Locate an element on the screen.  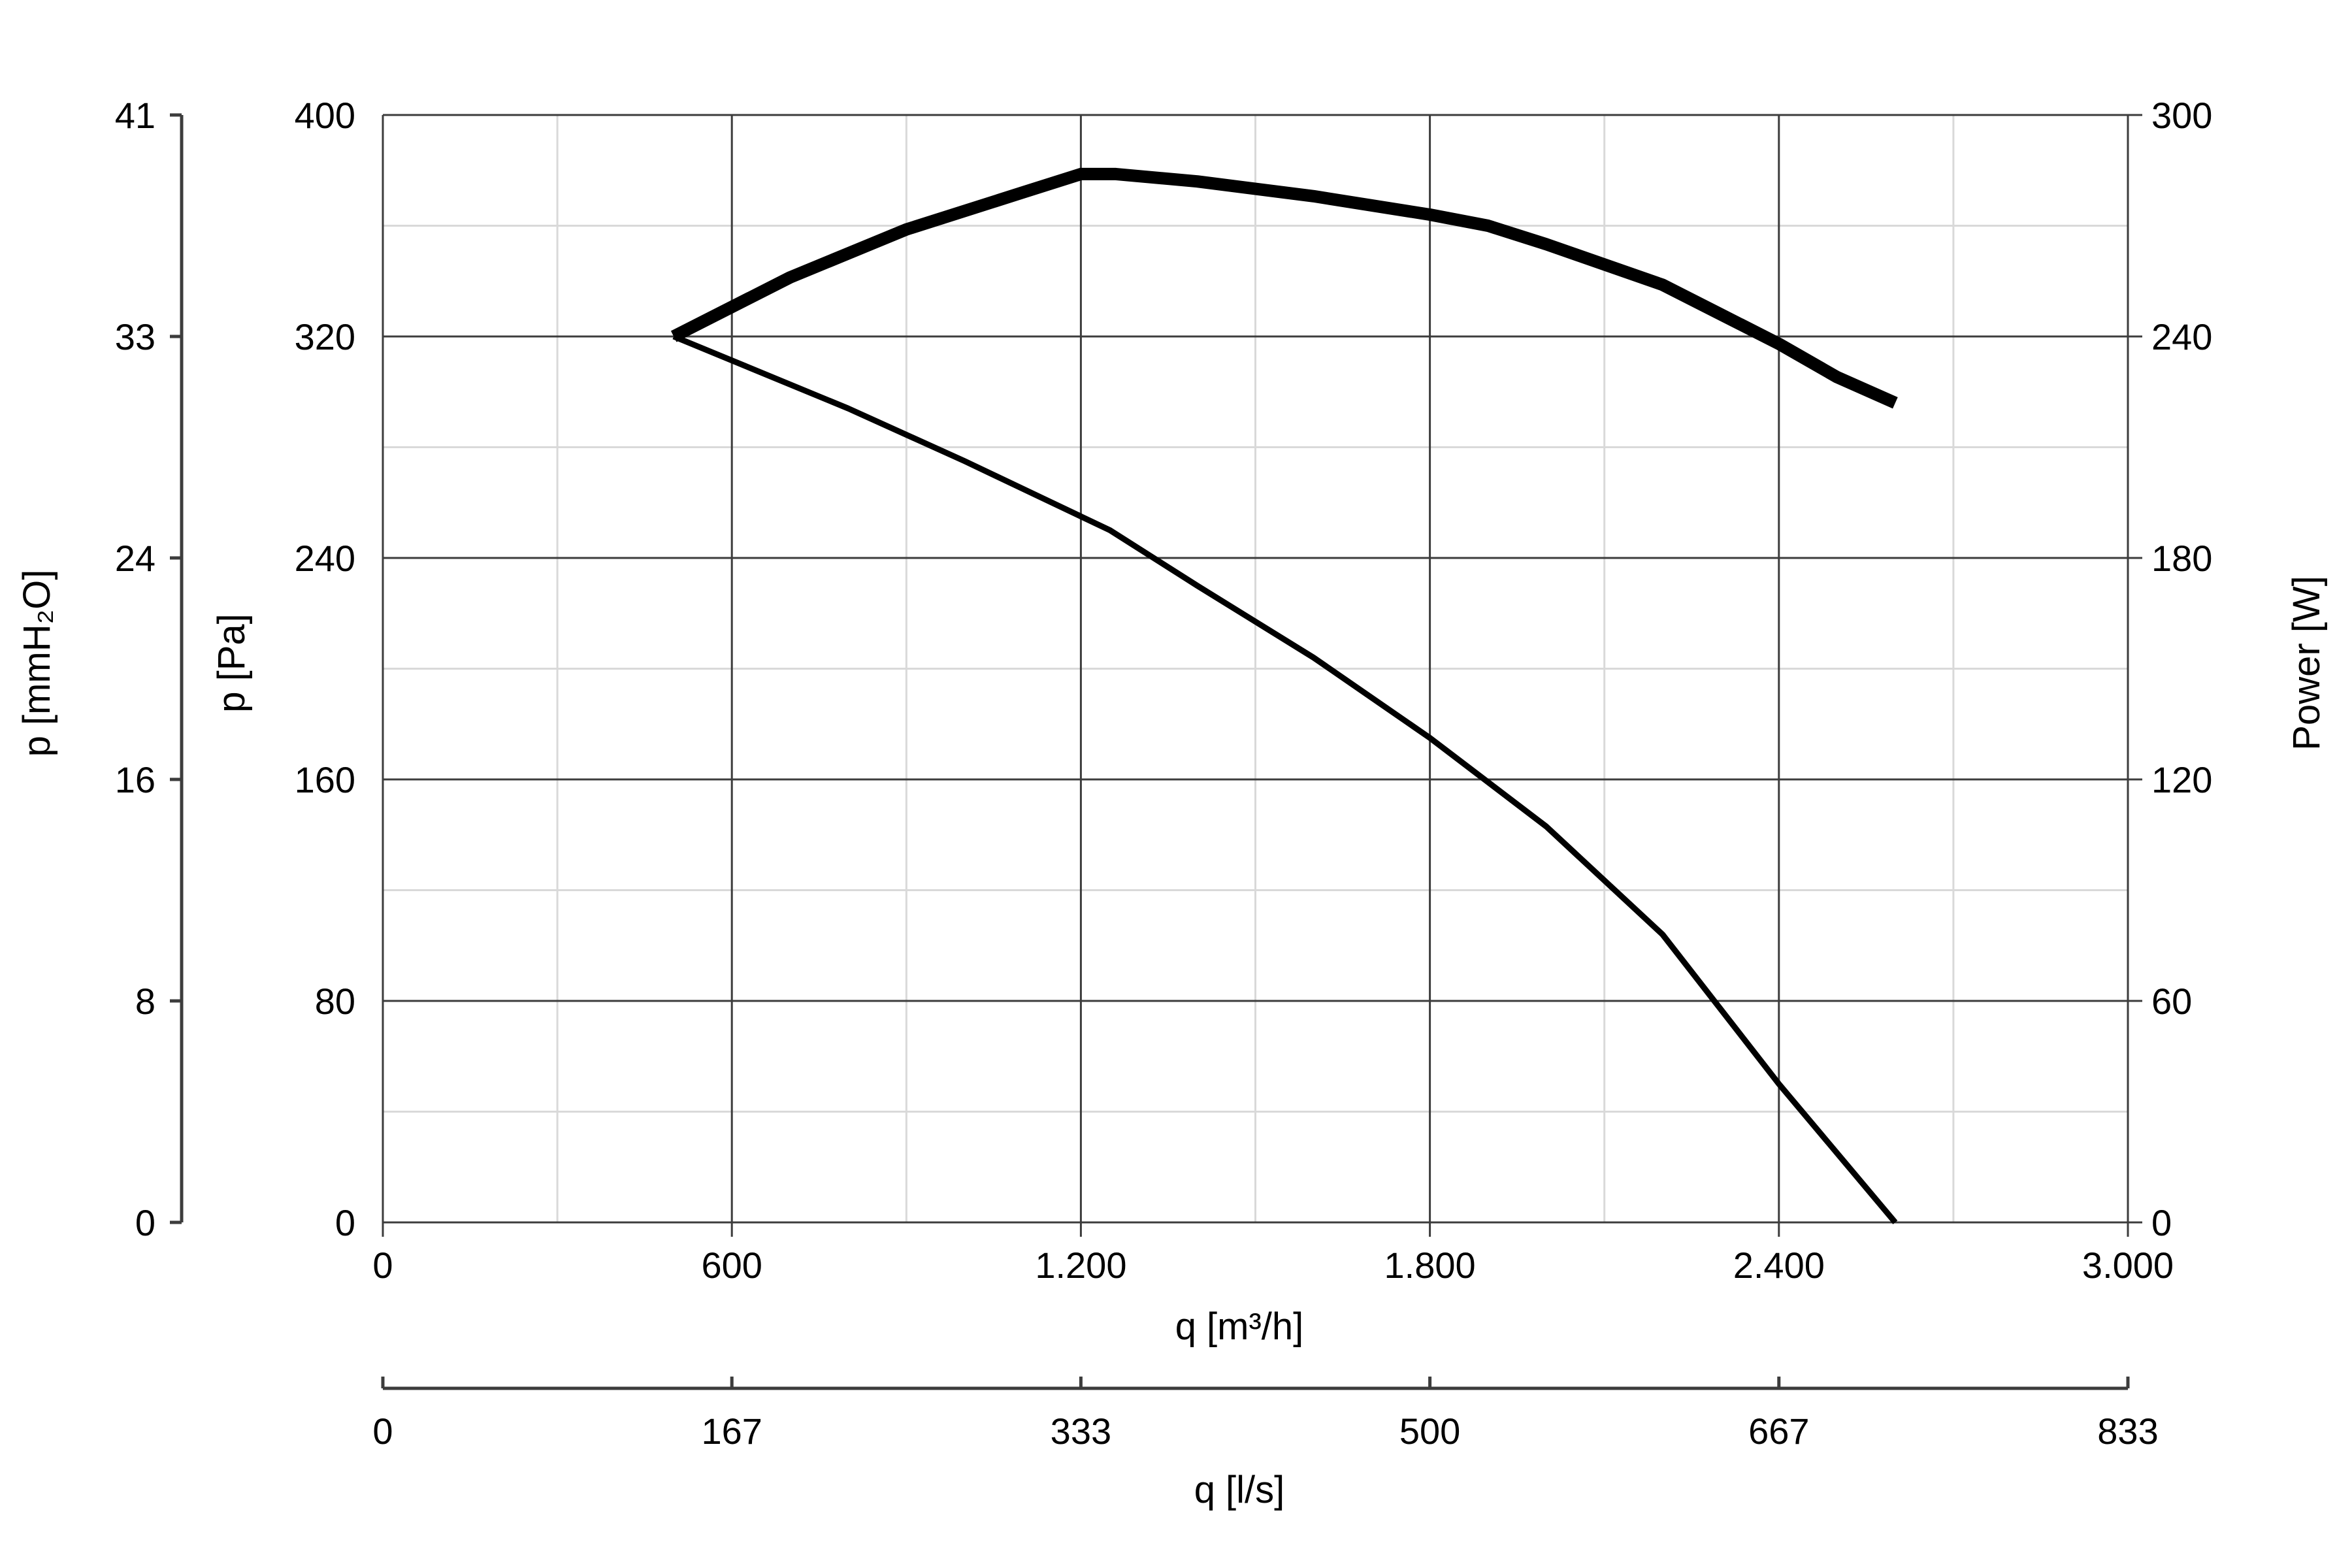
x-tick-label: 600 is located at coordinates (731, 1265).